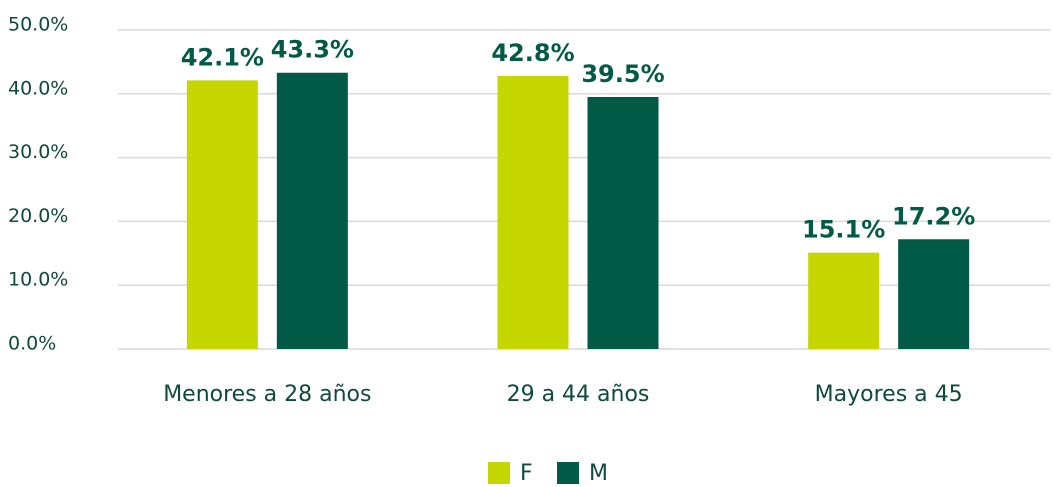 This screenshot has height=487, width=1053. I want to click on y-tick-label: 50.0%, so click(38, 25).